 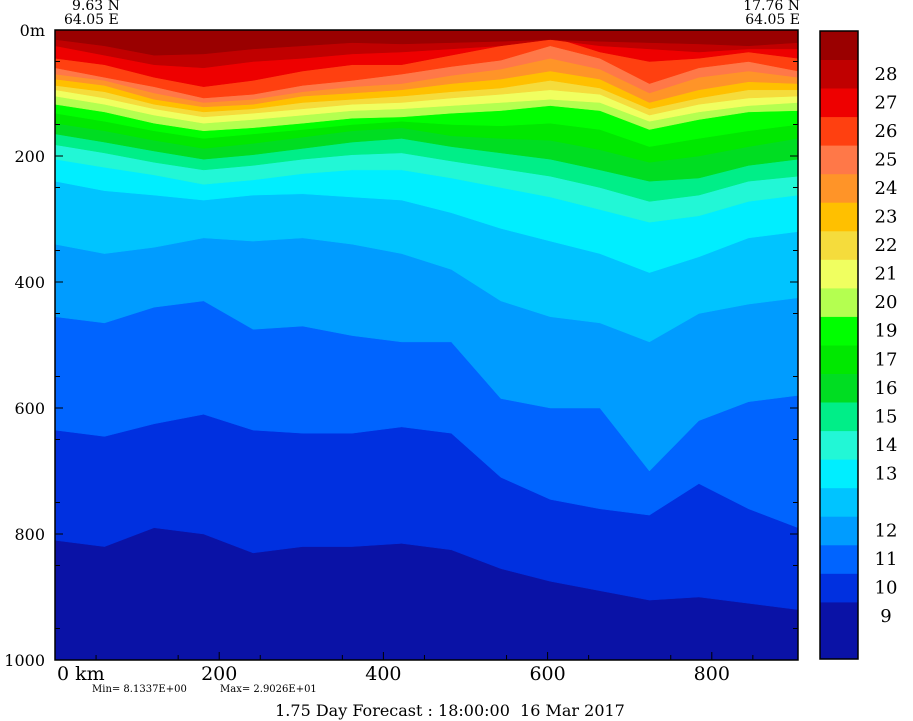 I want to click on forecast-caption: 1.75 Day Forecast : 18:00:00 16 Mar 2017, so click(x=450, y=710).